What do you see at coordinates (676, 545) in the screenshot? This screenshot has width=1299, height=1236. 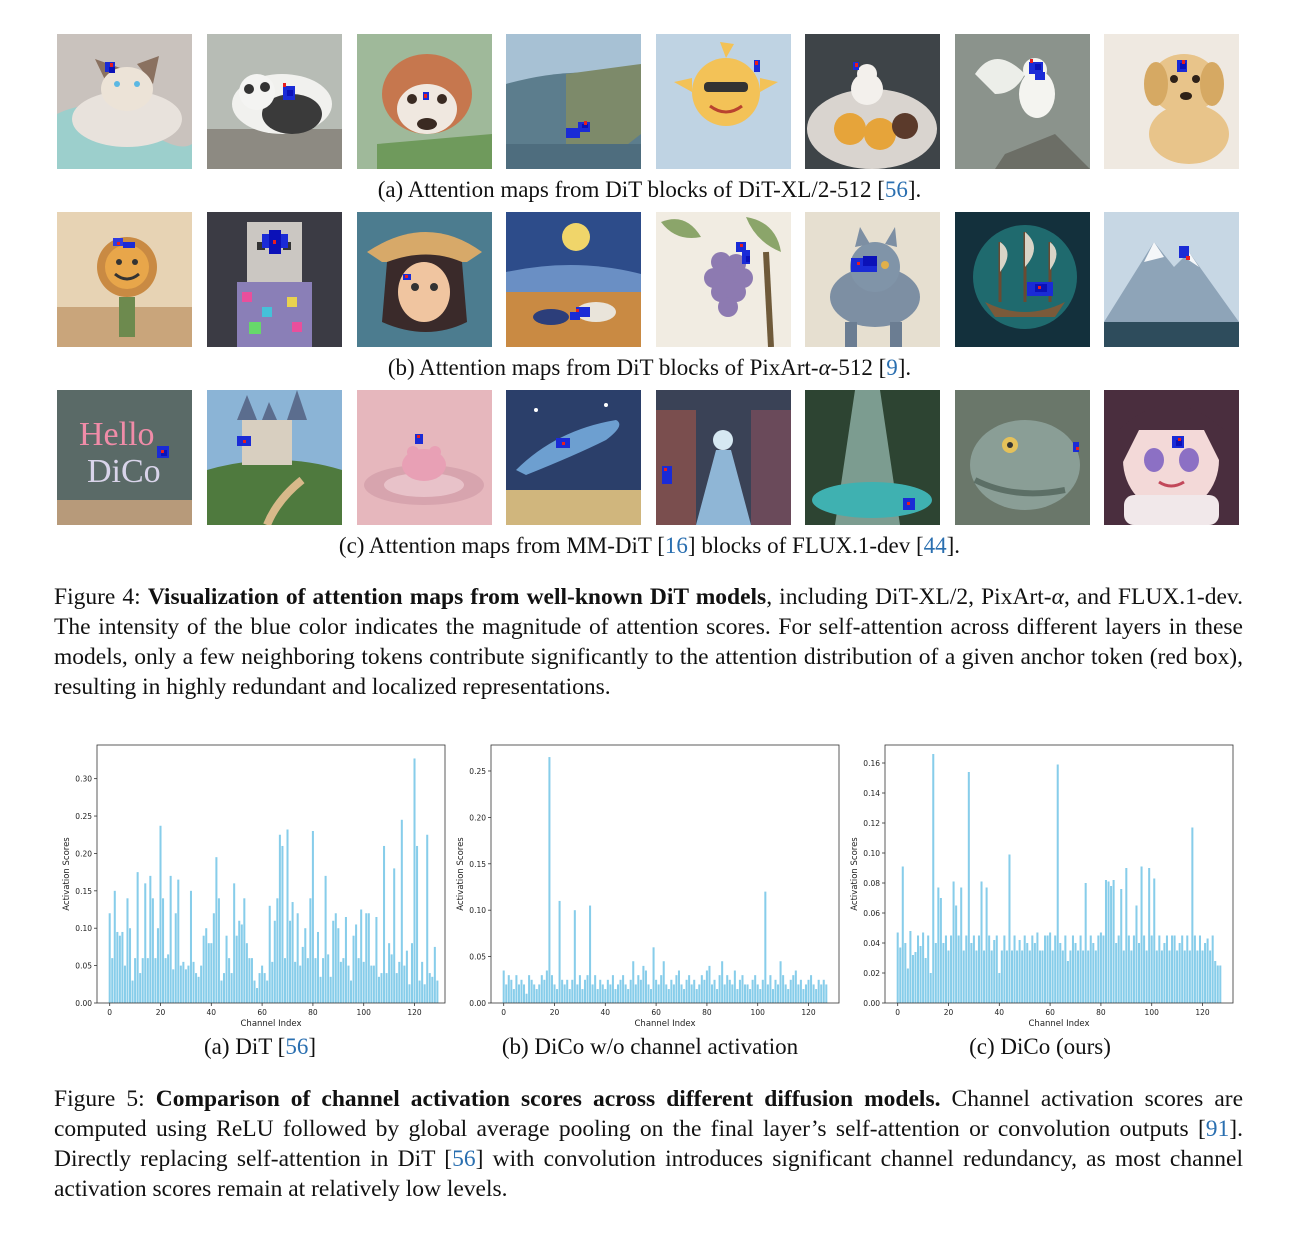 I see `citation-link: 16` at bounding box center [676, 545].